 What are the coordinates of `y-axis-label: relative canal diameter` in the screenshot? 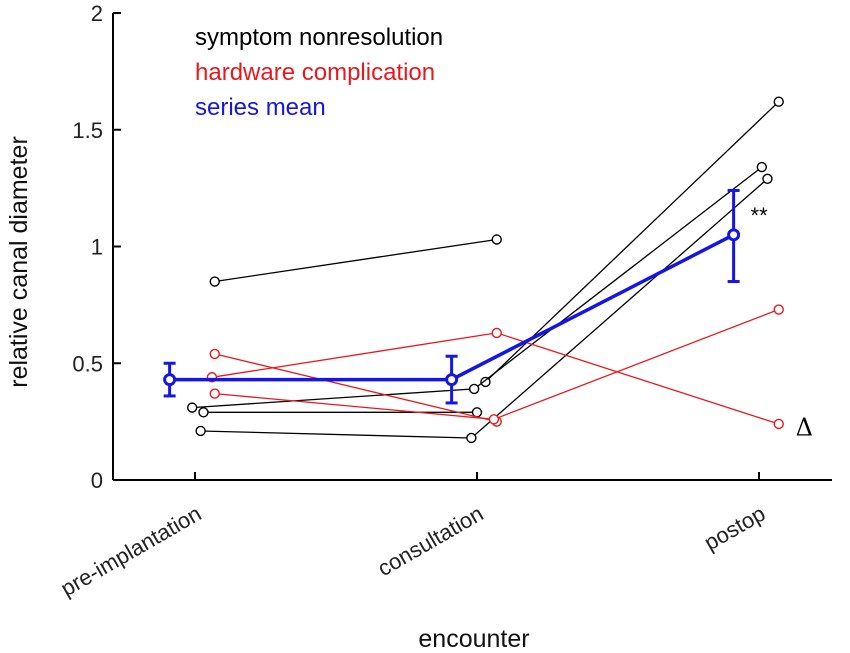 It's located at (19, 262).